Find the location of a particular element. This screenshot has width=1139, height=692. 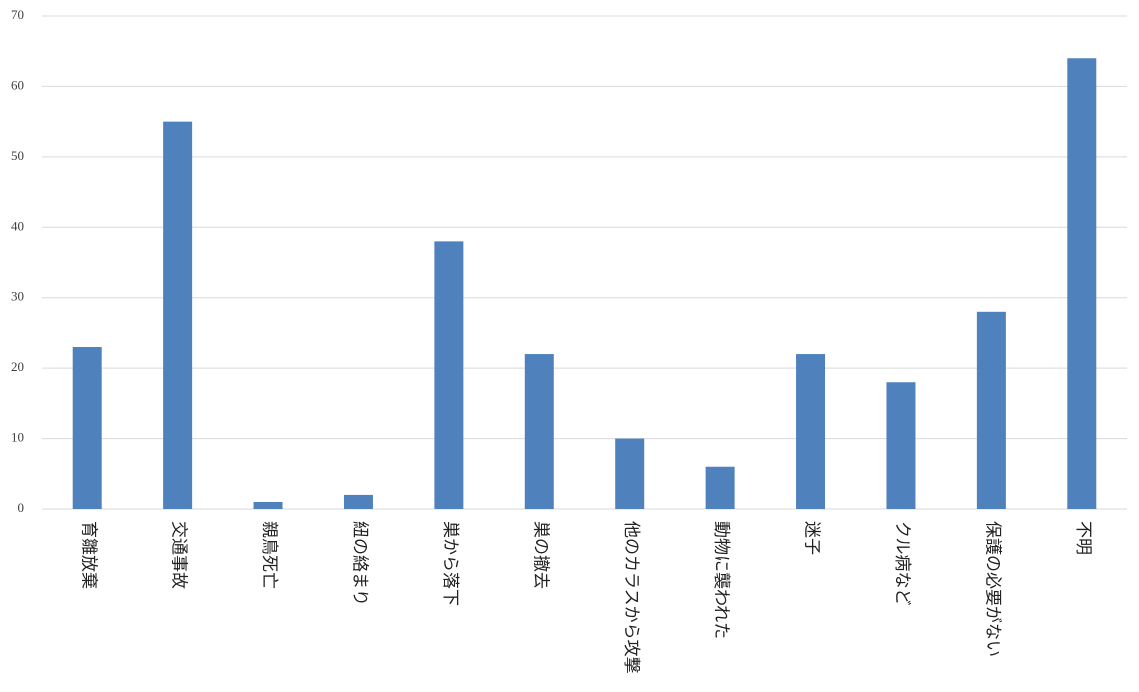

y-tick-label: 10 is located at coordinates (17, 437).